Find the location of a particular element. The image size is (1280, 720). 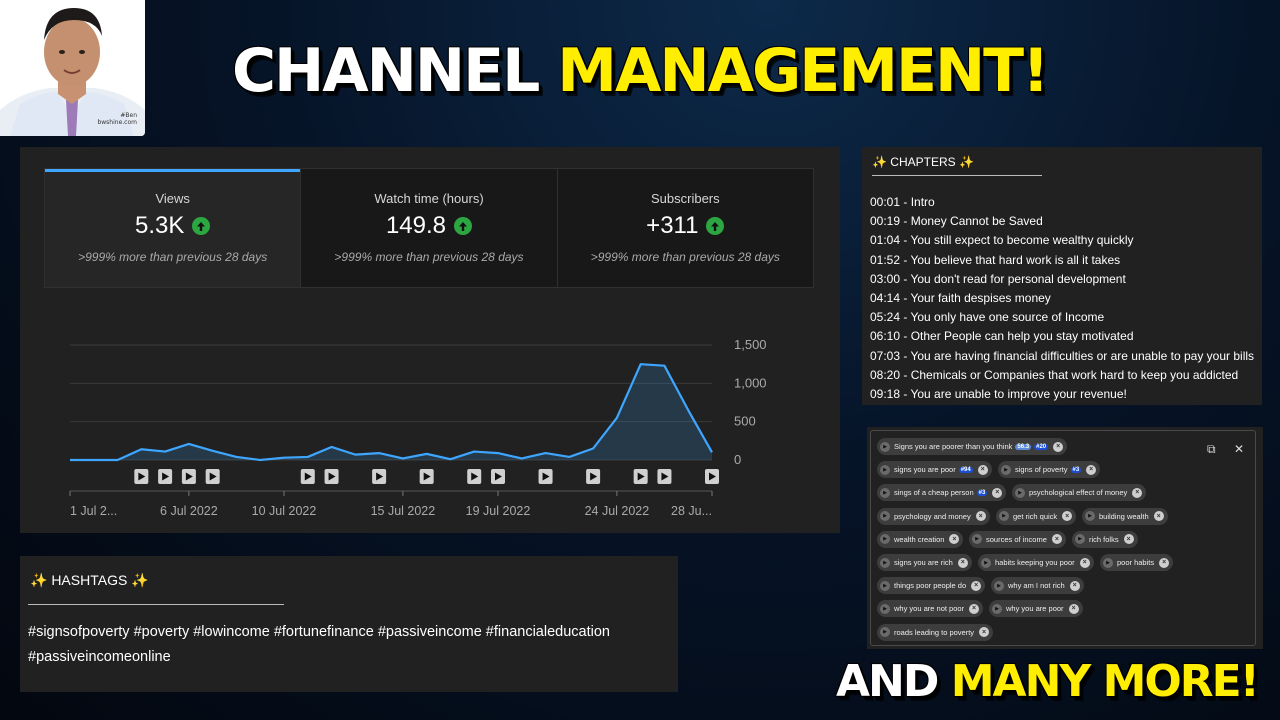

close-icon: ✕ is located at coordinates (1239, 449).